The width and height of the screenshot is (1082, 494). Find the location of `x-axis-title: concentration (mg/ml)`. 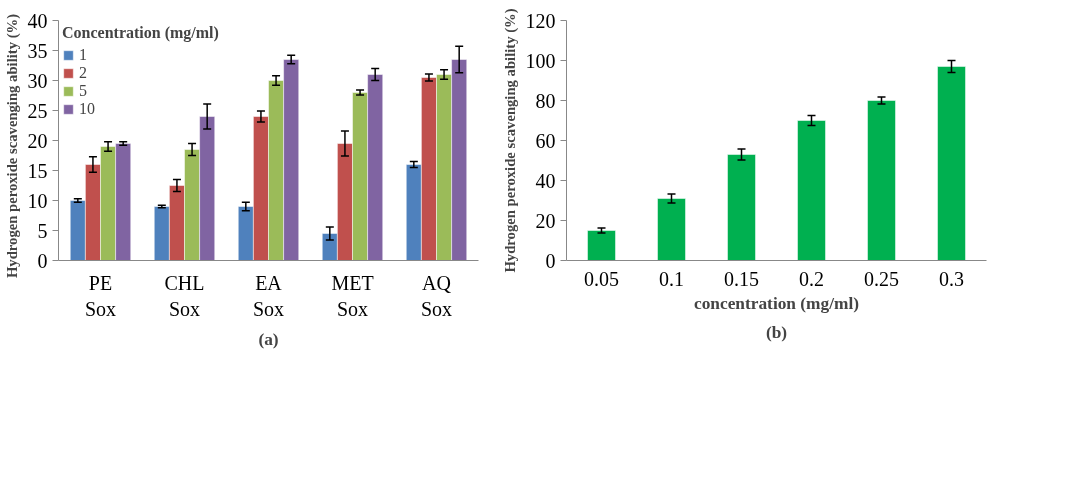

x-axis-title: concentration (mg/ml) is located at coordinates (776, 303).